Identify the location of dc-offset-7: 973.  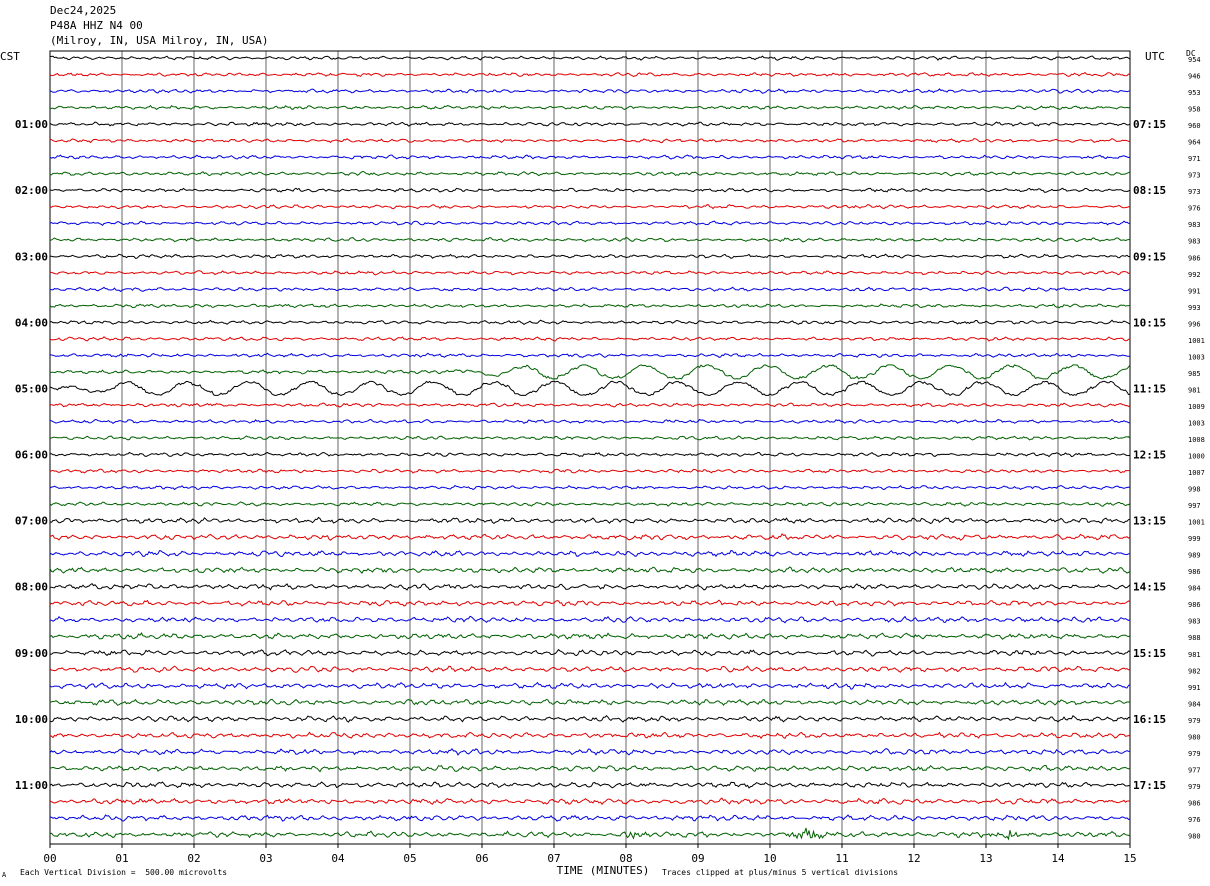
(1194, 176).